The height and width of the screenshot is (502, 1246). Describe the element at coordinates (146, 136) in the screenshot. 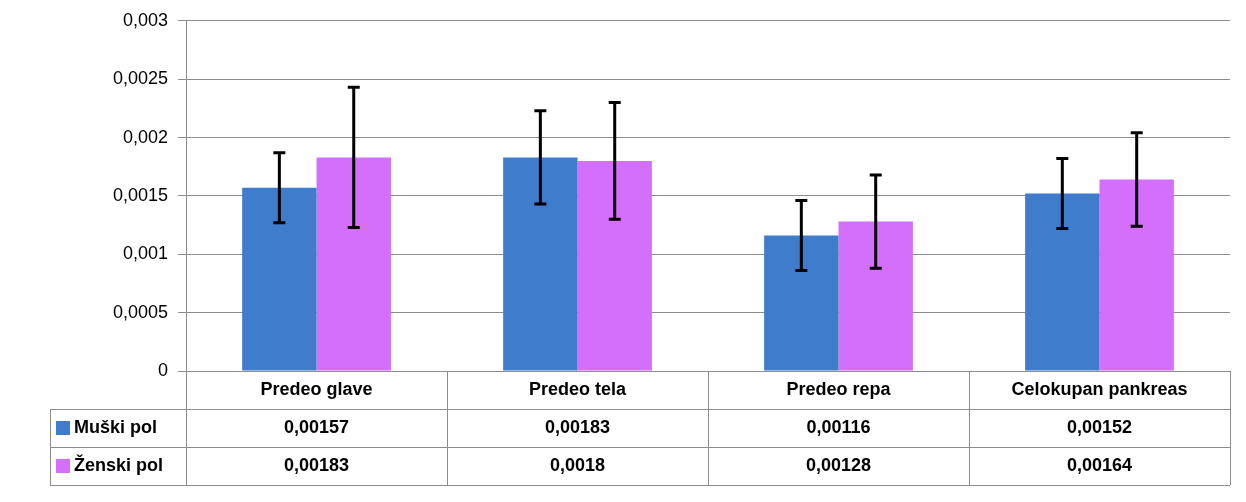

I see `y-tick-label: 0,002` at that location.